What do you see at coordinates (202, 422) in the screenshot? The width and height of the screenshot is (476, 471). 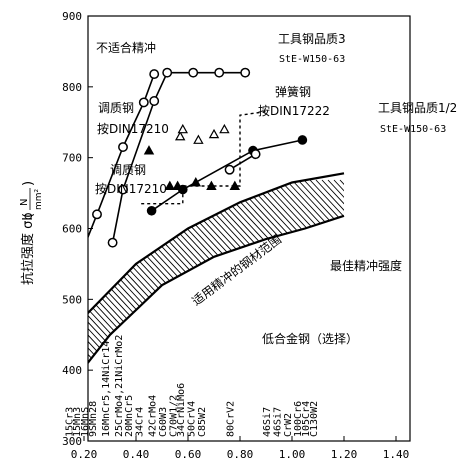 I see `steel-grade-label: C85W2` at bounding box center [202, 422].